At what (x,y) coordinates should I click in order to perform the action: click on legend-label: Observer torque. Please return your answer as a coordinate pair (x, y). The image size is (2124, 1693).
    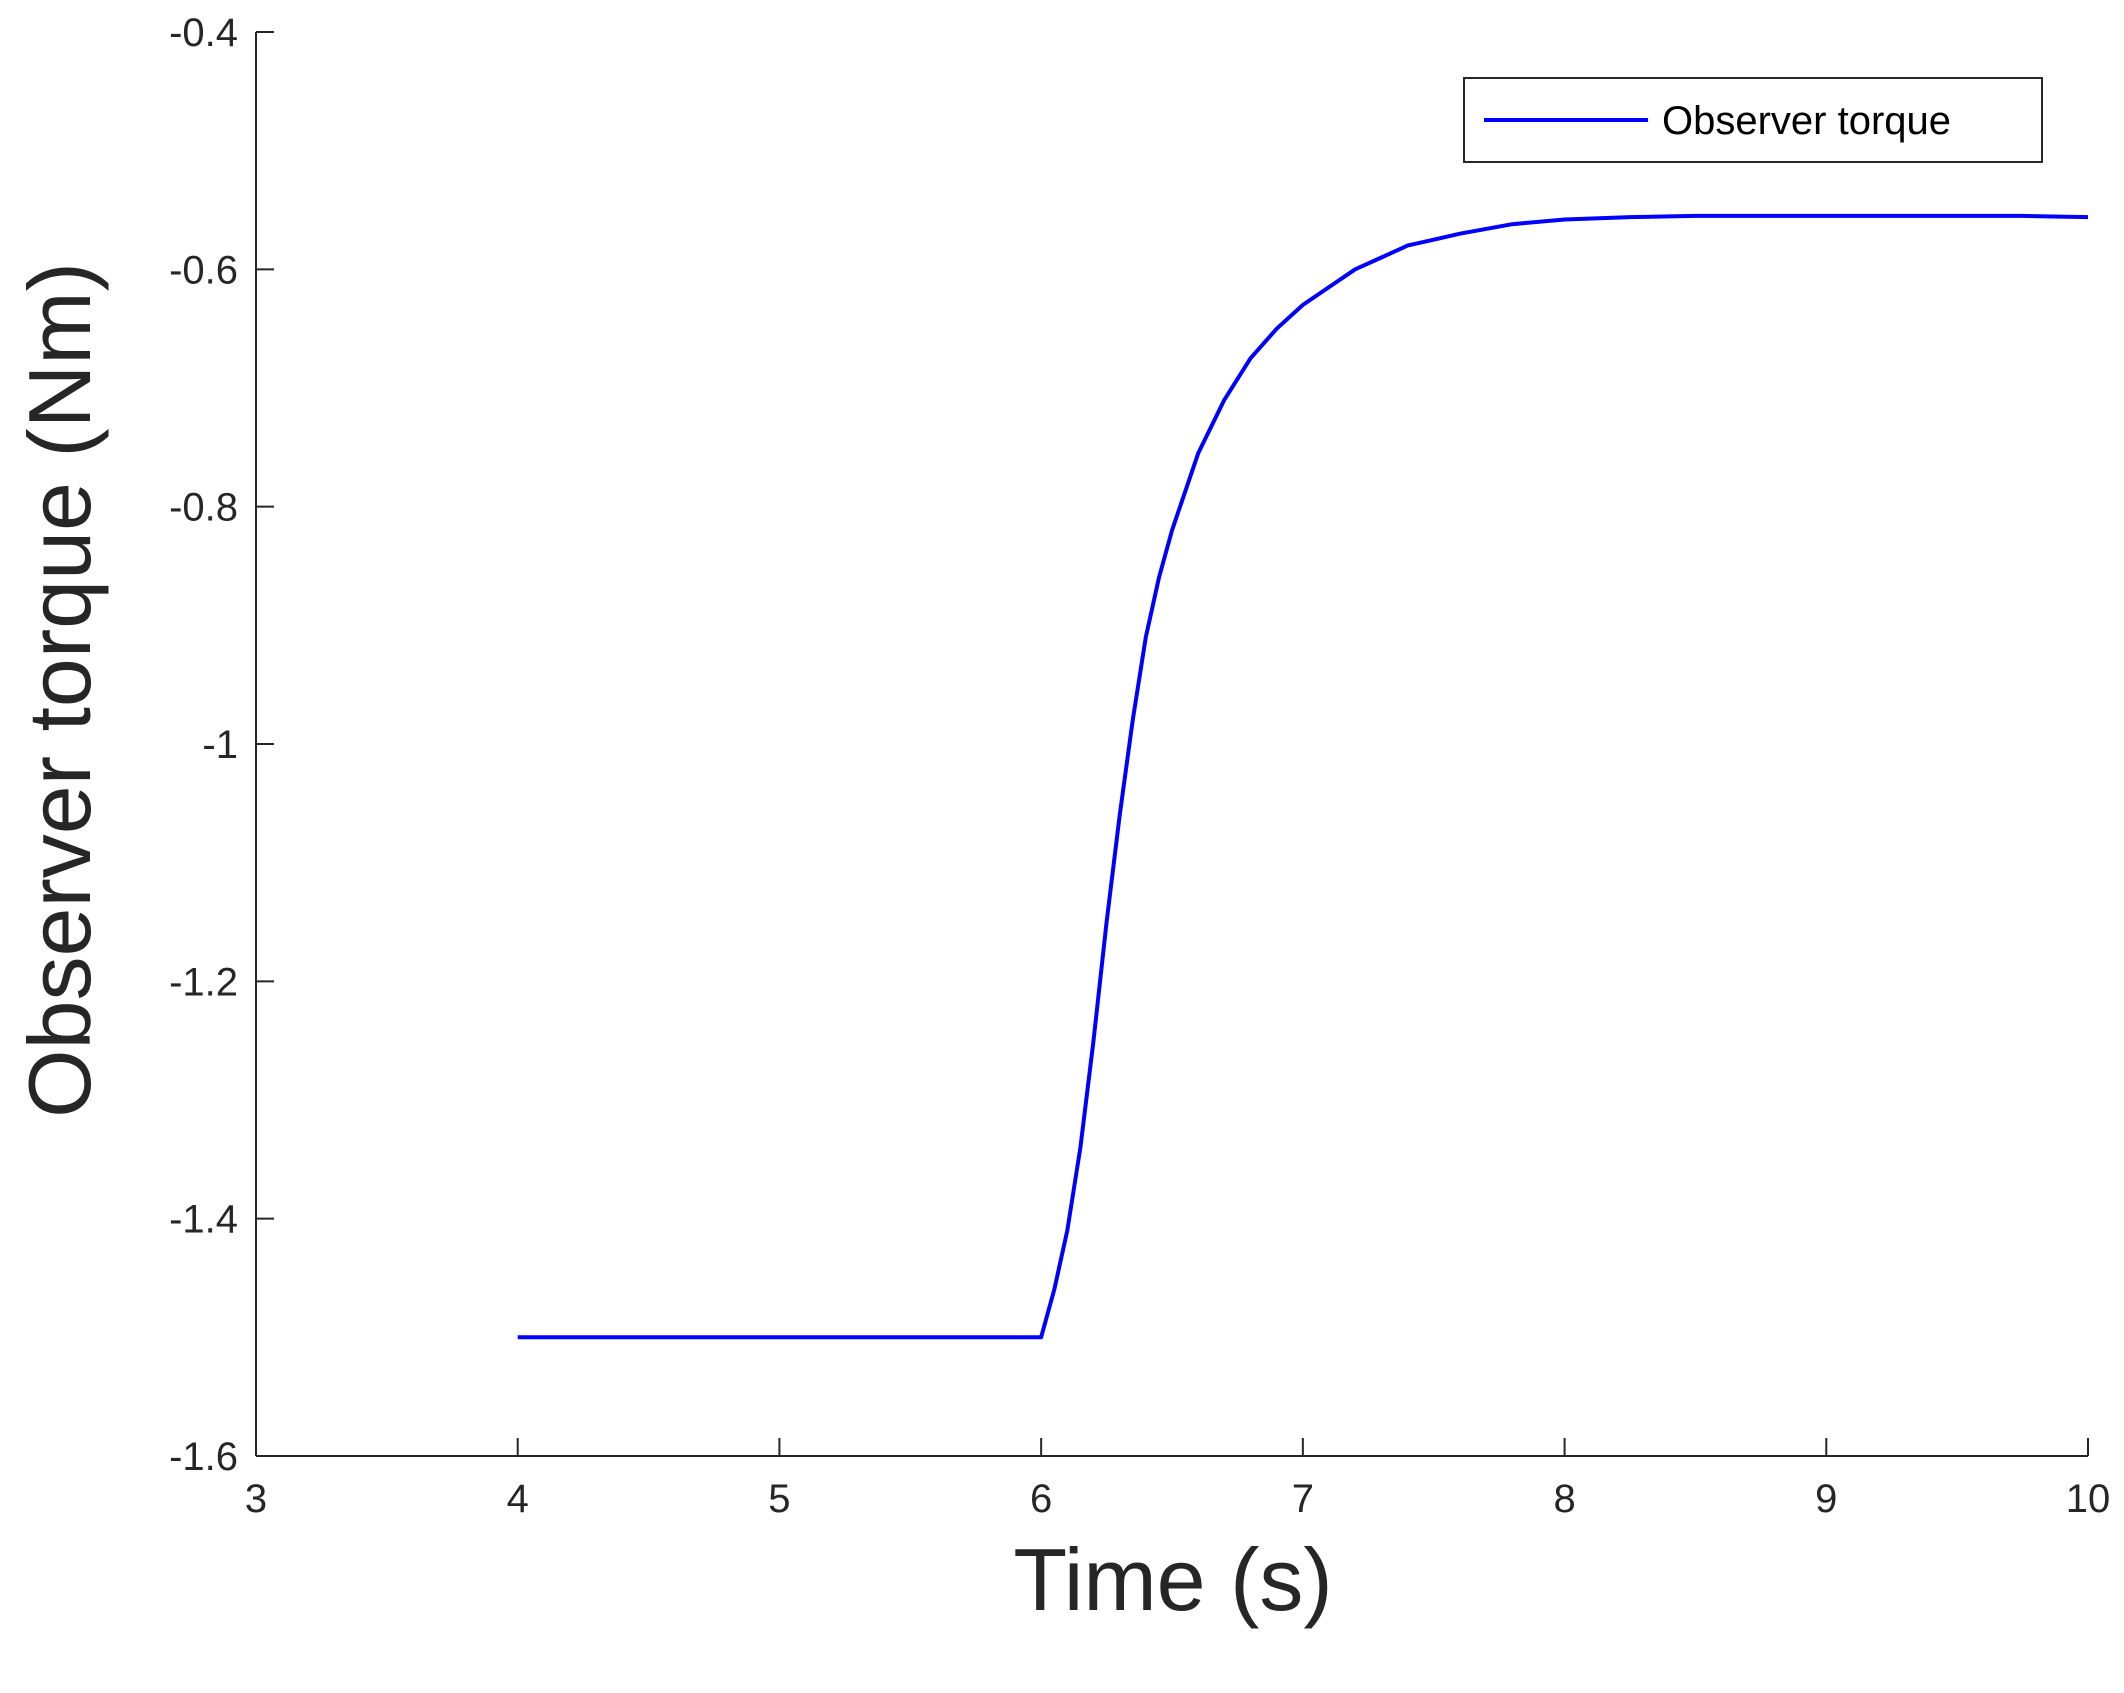
    Looking at the image, I should click on (1806, 121).